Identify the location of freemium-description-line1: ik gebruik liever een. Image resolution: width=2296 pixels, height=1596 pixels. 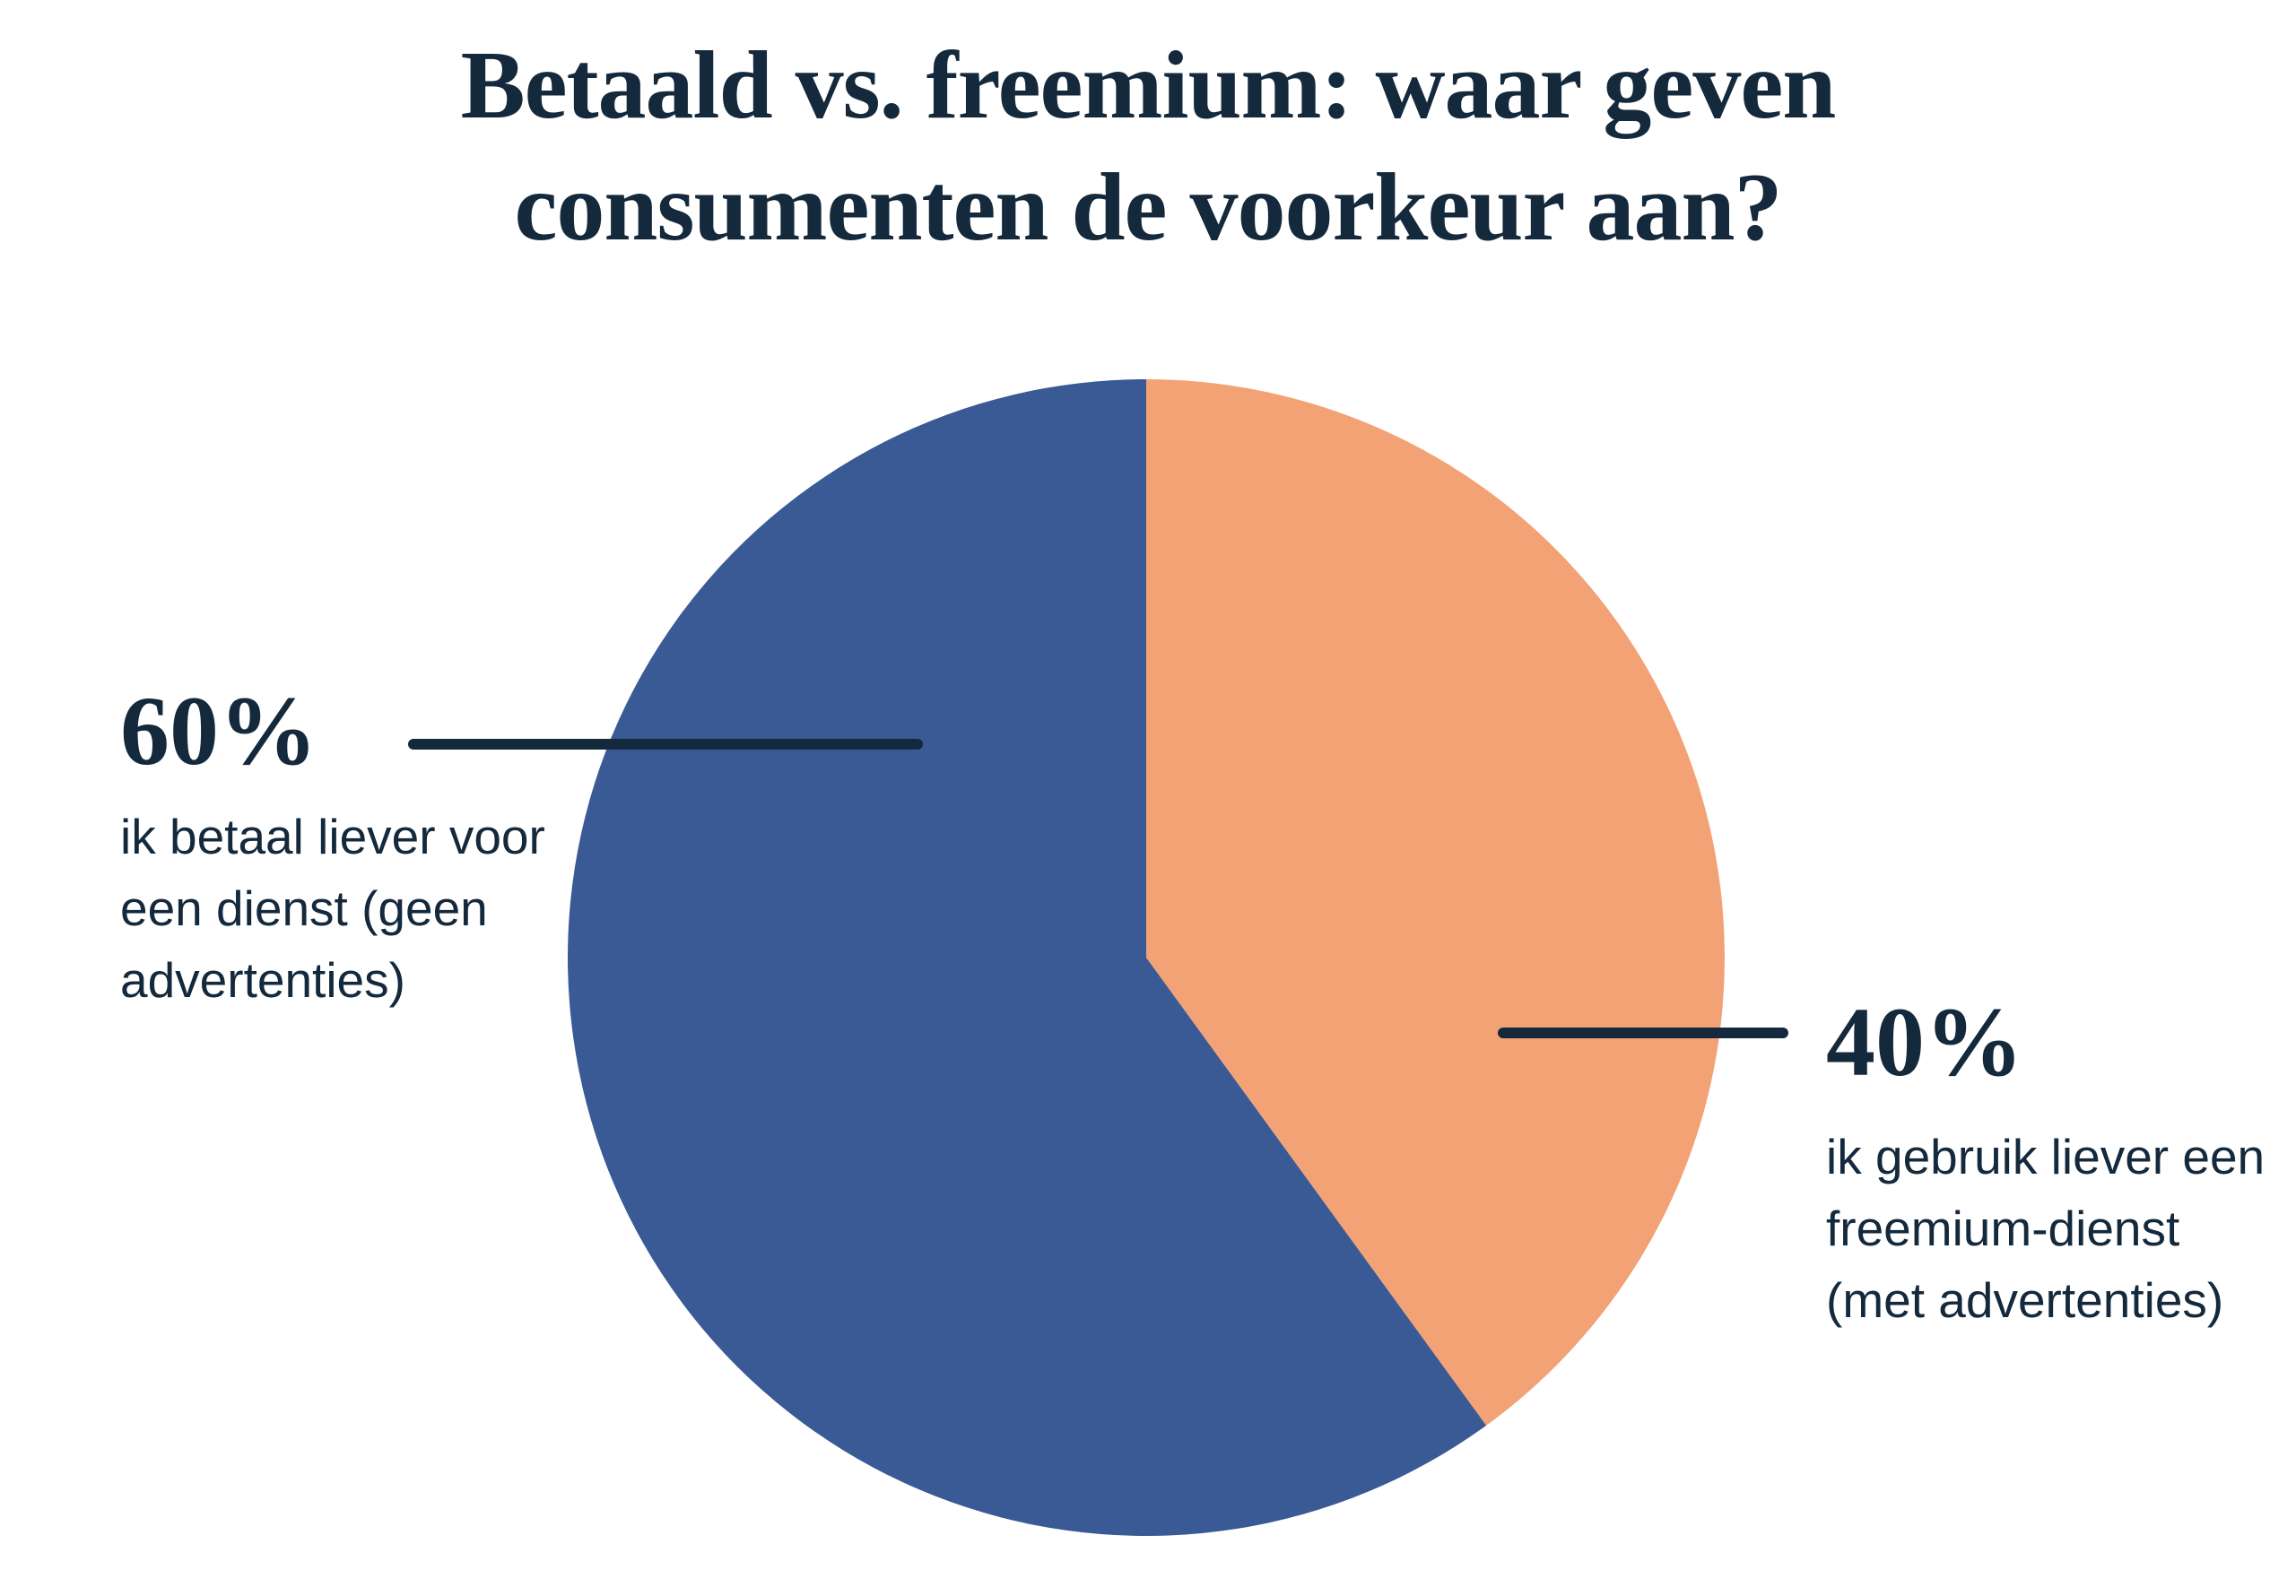
(2046, 1157).